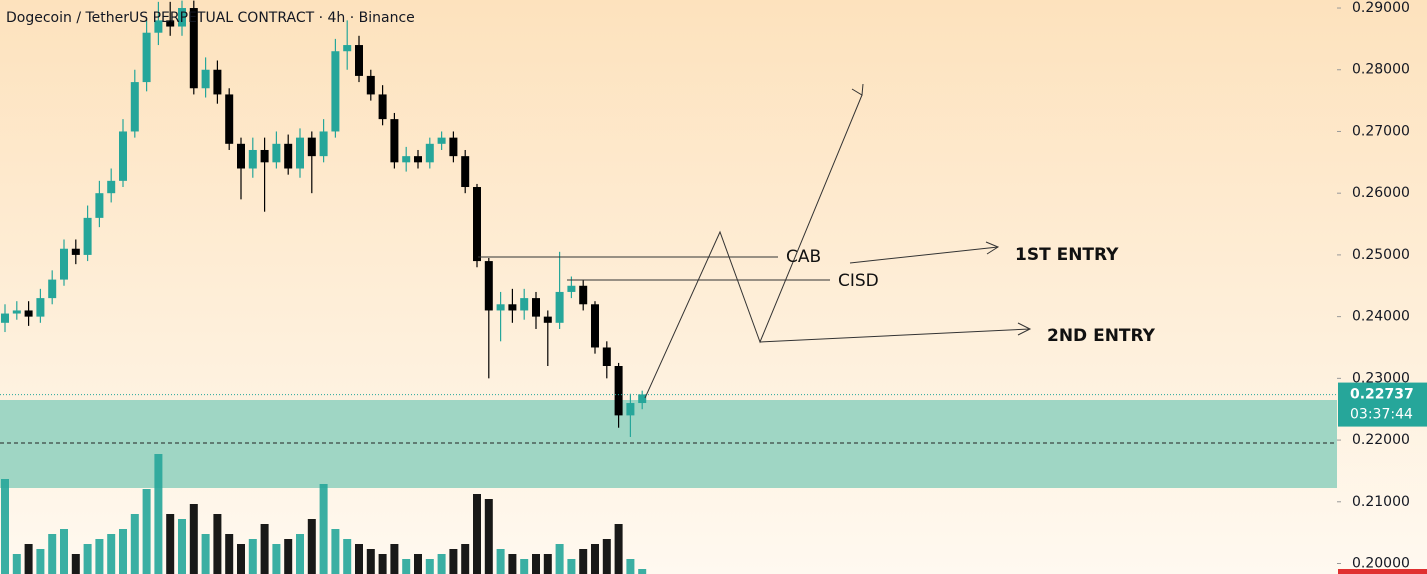  I want to click on last-price-label: 0.22737, so click(1382, 395).